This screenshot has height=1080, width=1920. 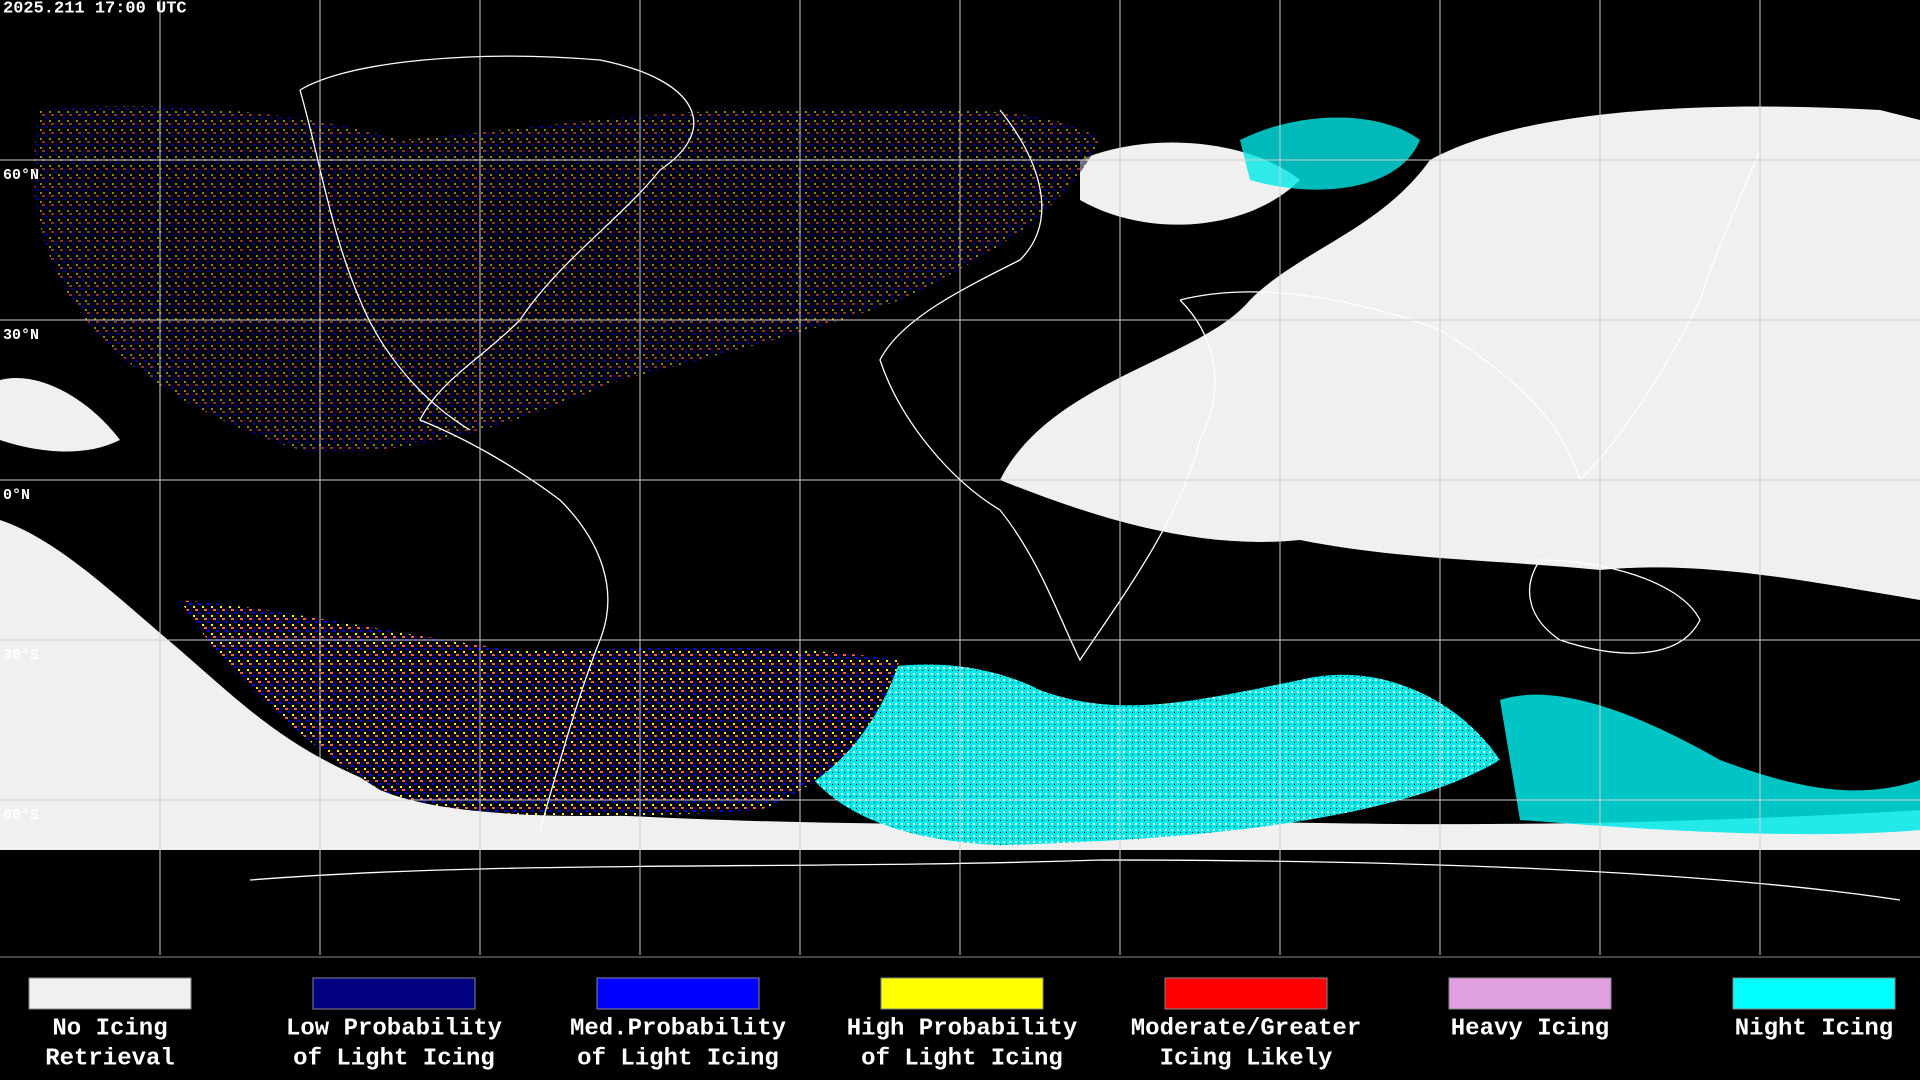 I want to click on legend-label: Icing Likely, so click(x=1246, y=1058).